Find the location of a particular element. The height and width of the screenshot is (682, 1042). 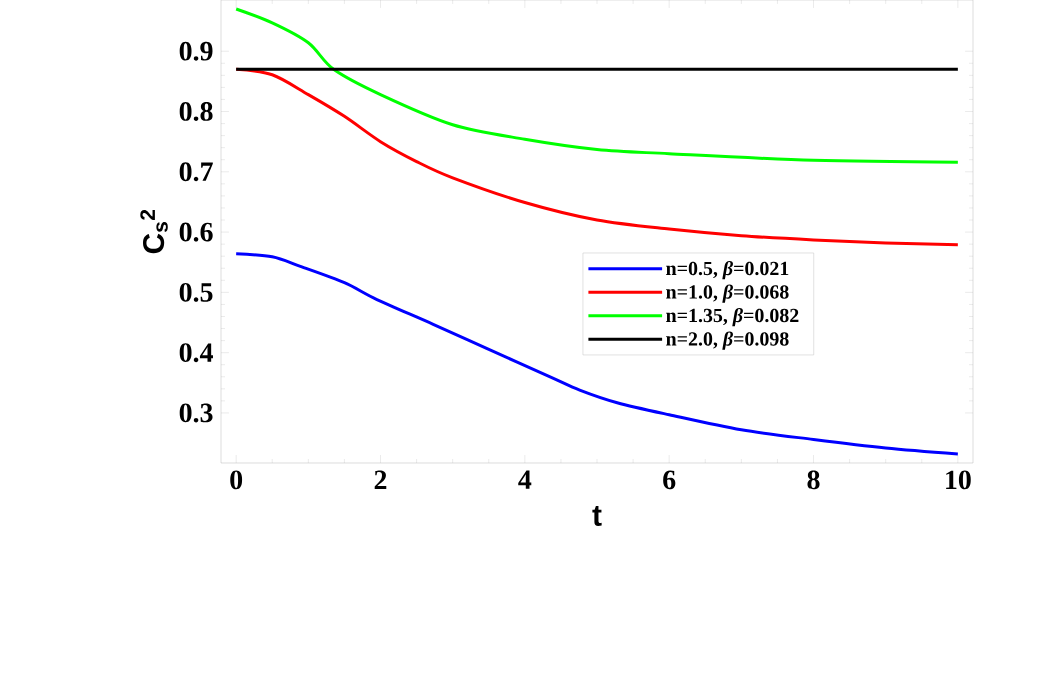

y-tick-label: 0.8 is located at coordinates (196, 111).